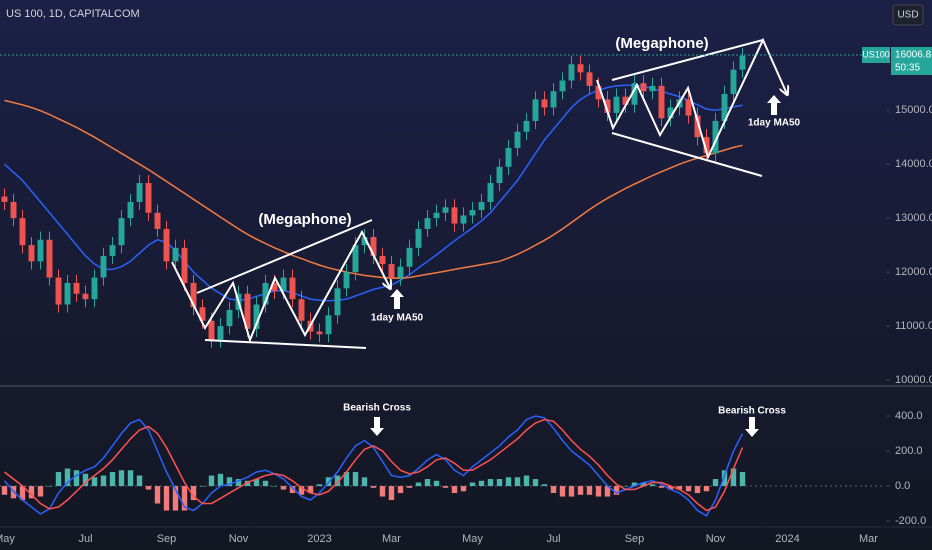 This screenshot has height=550, width=932. What do you see at coordinates (787, 539) in the screenshot?
I see `x-tick-label: 2024` at bounding box center [787, 539].